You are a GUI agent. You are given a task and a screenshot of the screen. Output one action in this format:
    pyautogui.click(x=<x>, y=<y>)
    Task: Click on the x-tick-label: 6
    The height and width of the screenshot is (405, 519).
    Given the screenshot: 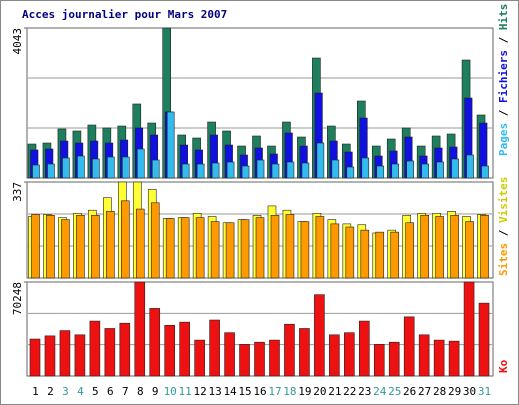 What is the action you would take?
    pyautogui.click(x=110, y=391)
    